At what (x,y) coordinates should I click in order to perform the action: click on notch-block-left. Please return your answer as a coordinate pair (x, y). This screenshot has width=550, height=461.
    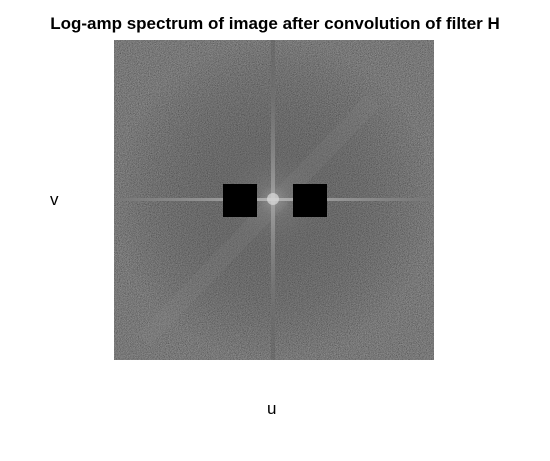
    Looking at the image, I should click on (240, 200).